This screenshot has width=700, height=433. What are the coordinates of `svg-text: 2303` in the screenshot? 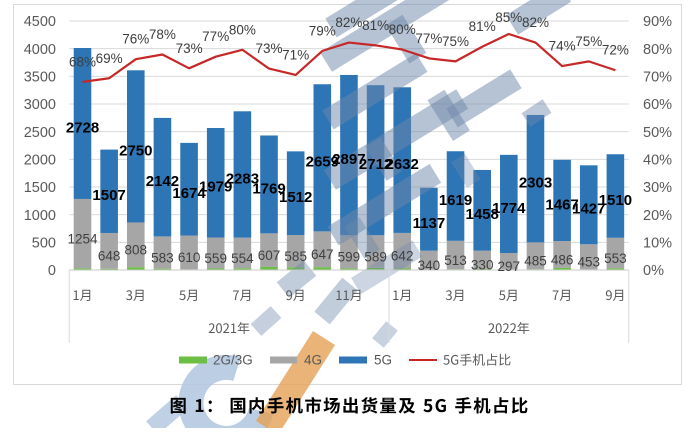 It's located at (535, 183).